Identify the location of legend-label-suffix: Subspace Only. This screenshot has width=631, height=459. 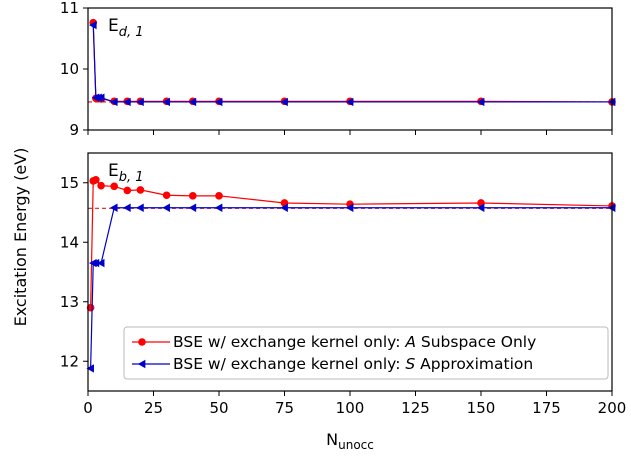
(476, 342).